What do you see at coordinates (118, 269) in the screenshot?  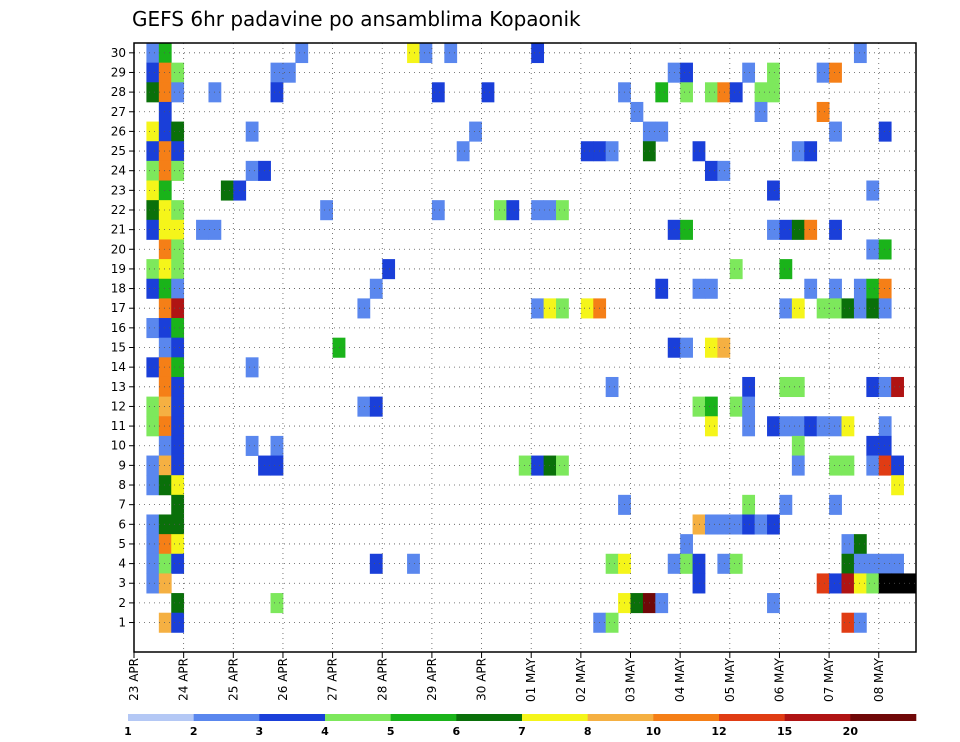 I see `y-tick-label: 19` at bounding box center [118, 269].